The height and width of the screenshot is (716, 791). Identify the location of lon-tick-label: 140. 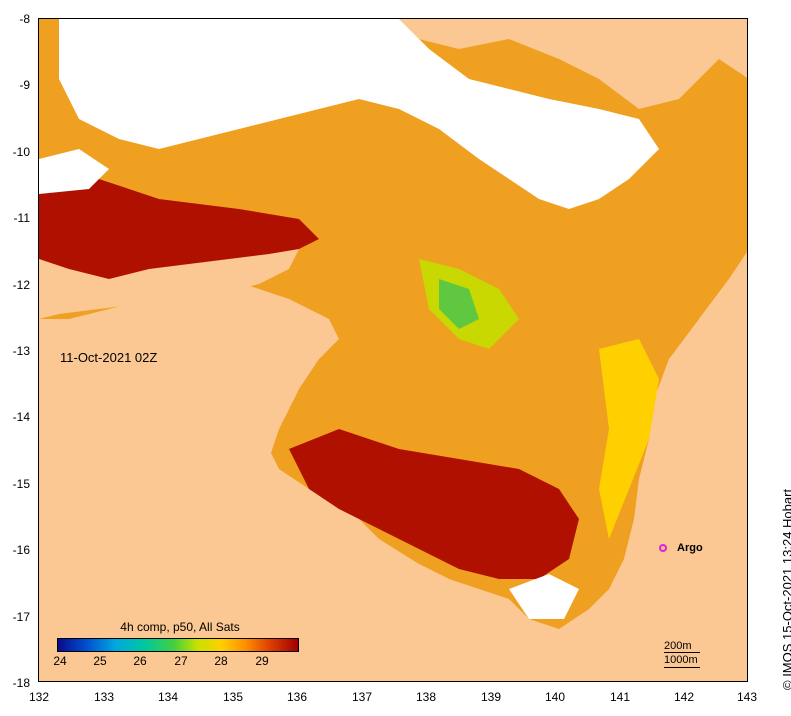
(555, 697).